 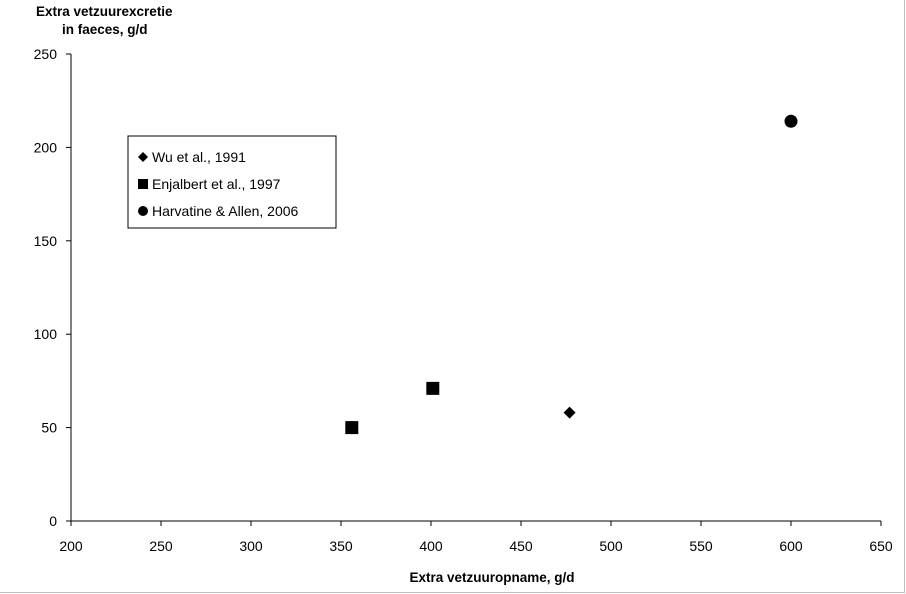 I want to click on legend-entry-label: Enjalbert et al., 1997, so click(x=216, y=184).